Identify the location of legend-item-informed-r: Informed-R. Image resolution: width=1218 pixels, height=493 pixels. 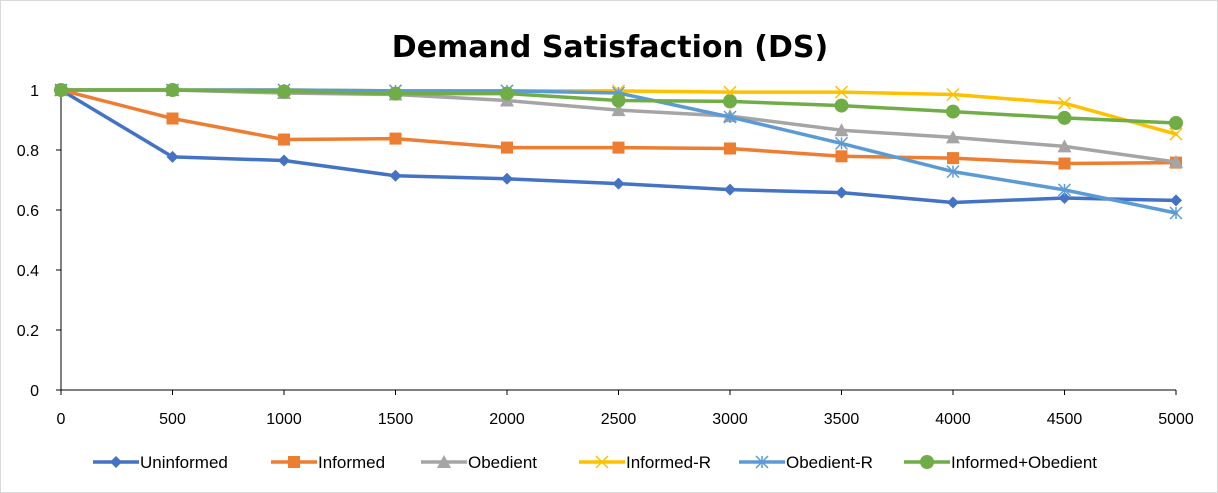
(645, 462).